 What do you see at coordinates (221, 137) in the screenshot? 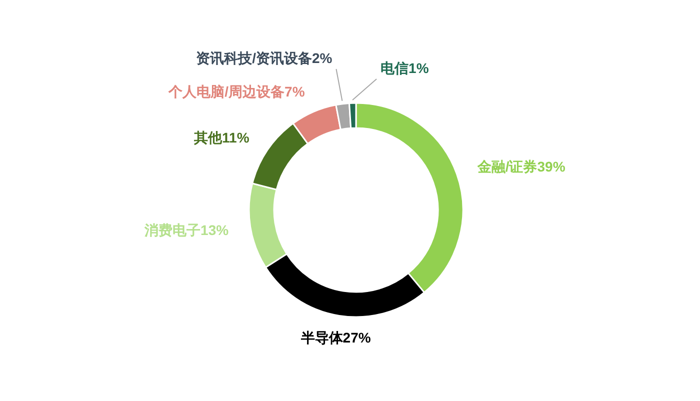
I see `slice-label: 其他11%` at bounding box center [221, 137].